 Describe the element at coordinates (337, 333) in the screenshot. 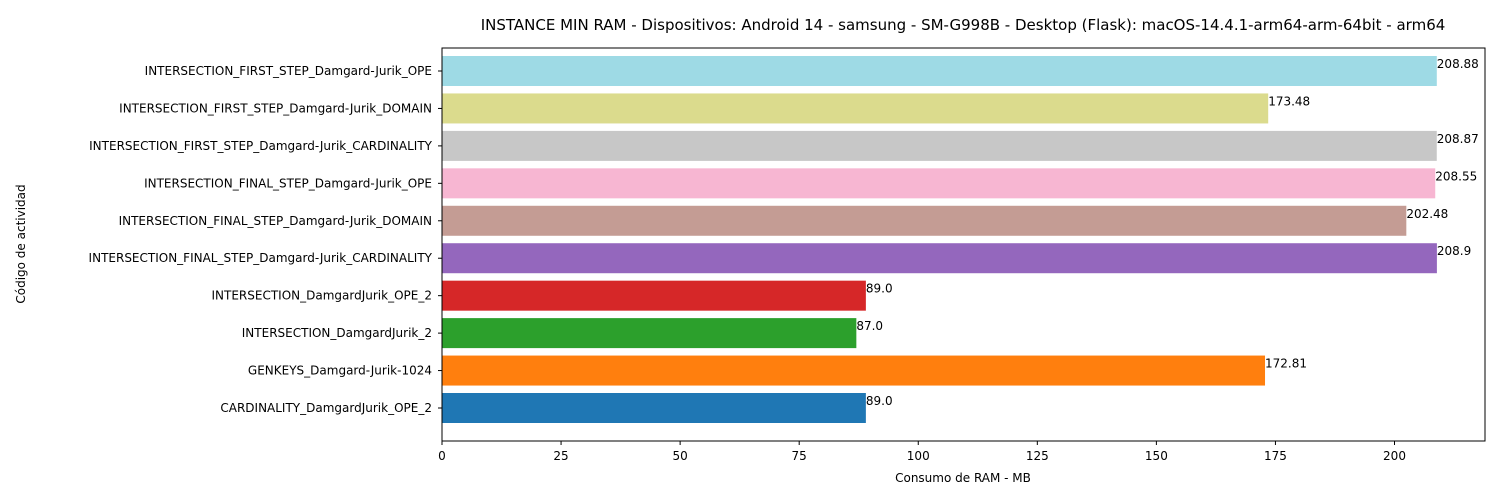

I see `y-tick-label: INTERSECTION_DamgardJurik_2` at that location.